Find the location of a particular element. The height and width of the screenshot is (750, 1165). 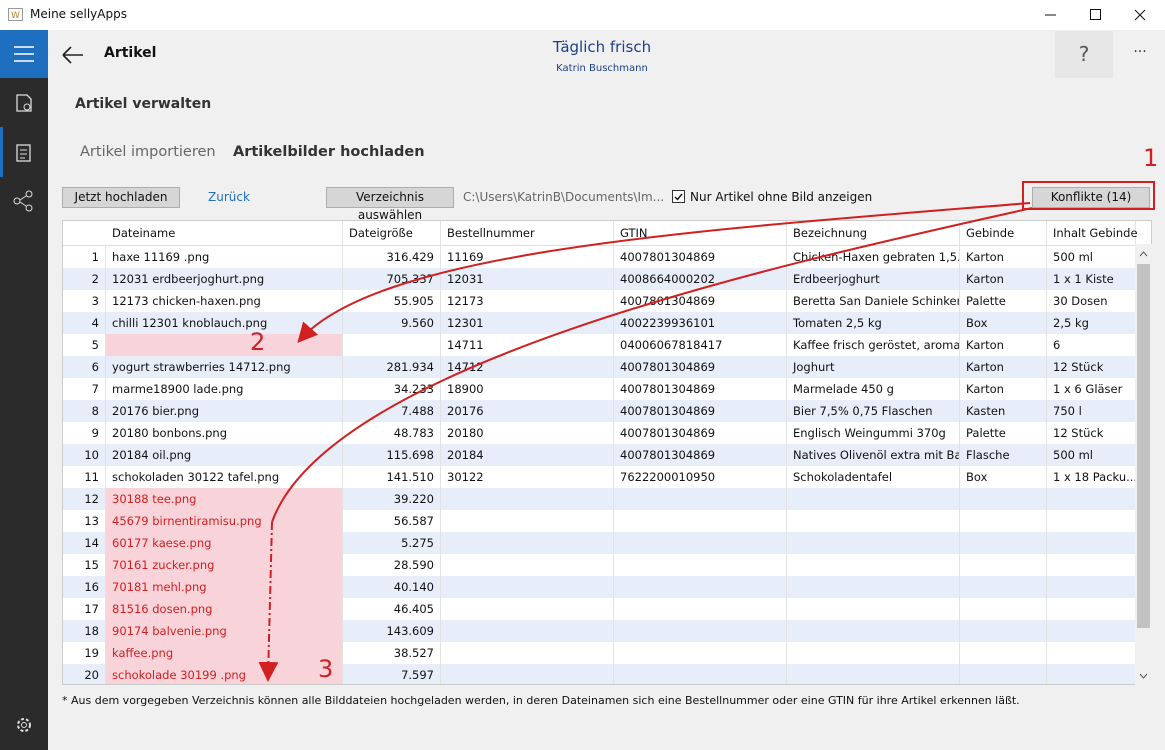

page-title: Artikel is located at coordinates (130, 53).